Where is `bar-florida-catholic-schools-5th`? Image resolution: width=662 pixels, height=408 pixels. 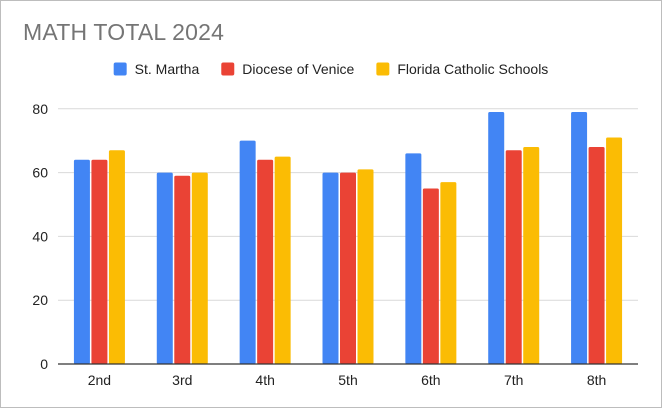
bar-florida-catholic-schools-5th is located at coordinates (365, 266).